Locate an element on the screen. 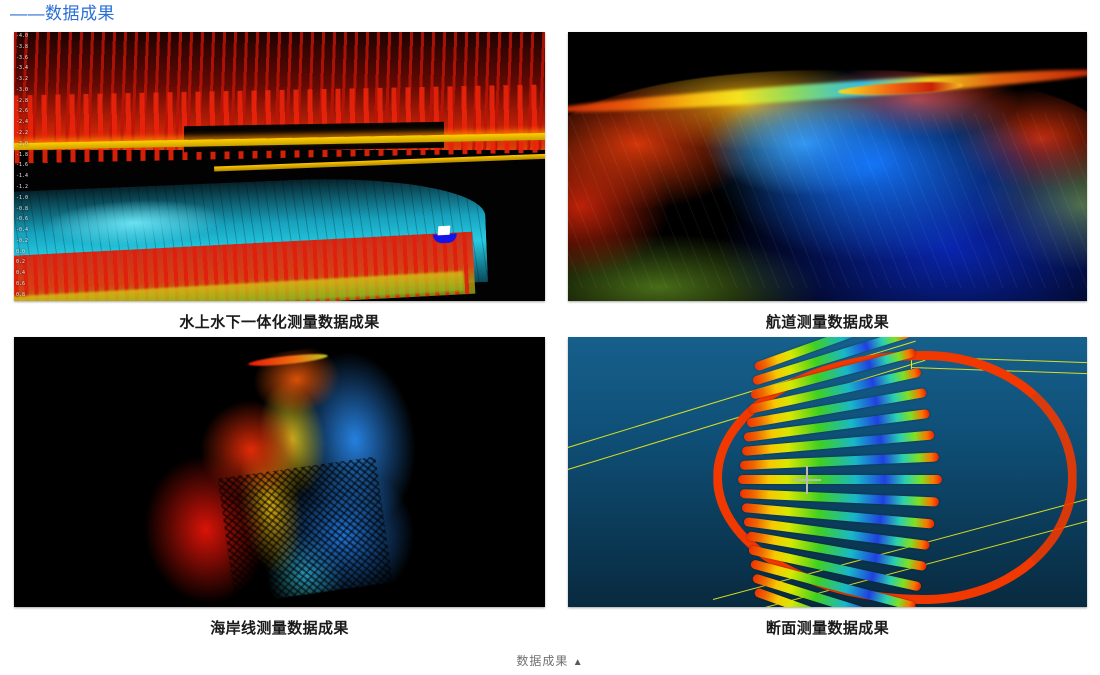 The image size is (1100, 675). axis-tick-label: -1.2 is located at coordinates (22, 186).